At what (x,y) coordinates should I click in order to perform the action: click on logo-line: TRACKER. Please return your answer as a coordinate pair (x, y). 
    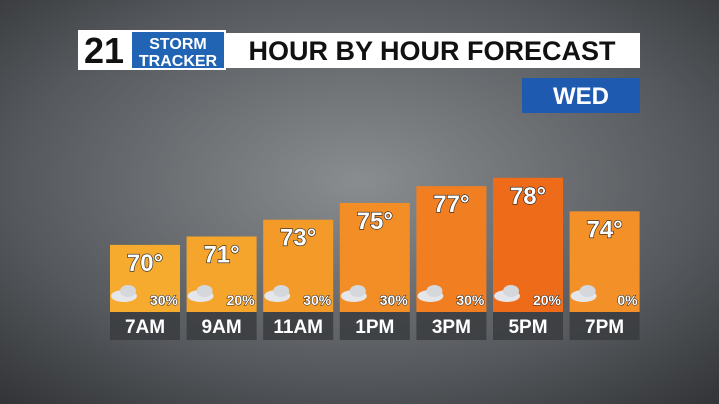
    Looking at the image, I should click on (178, 61).